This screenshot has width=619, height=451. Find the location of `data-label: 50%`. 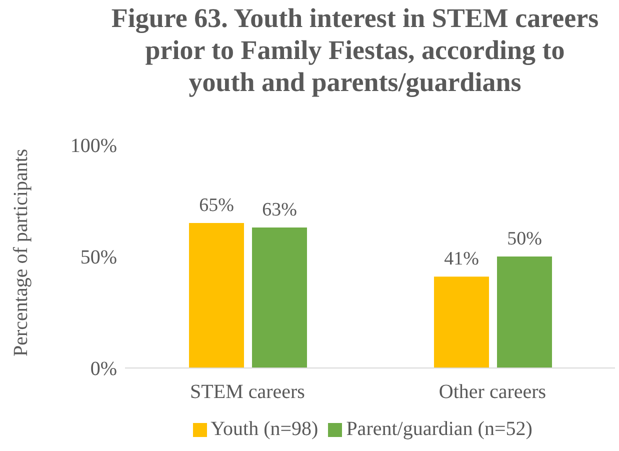

data-label: 50% is located at coordinates (524, 239).